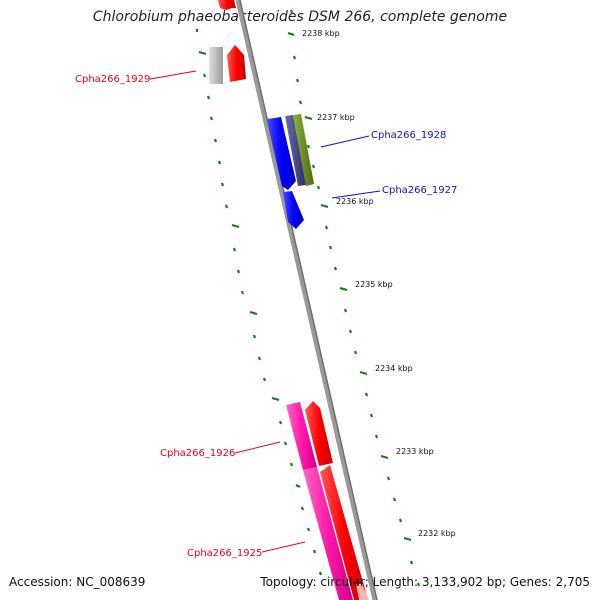 This screenshot has width=600, height=600. Describe the element at coordinates (355, 201) in the screenshot. I see `scale-label-2236: 2236 kbp` at that location.